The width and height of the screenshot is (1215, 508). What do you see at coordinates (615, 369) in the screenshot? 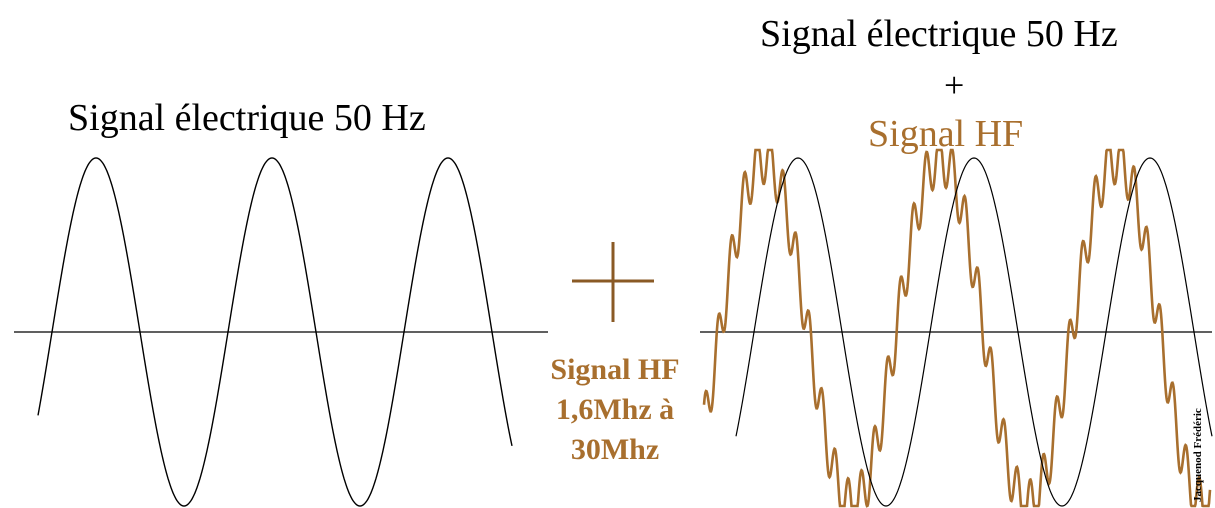
I see `hf-caption-line-1: Signal HF` at bounding box center [615, 369].